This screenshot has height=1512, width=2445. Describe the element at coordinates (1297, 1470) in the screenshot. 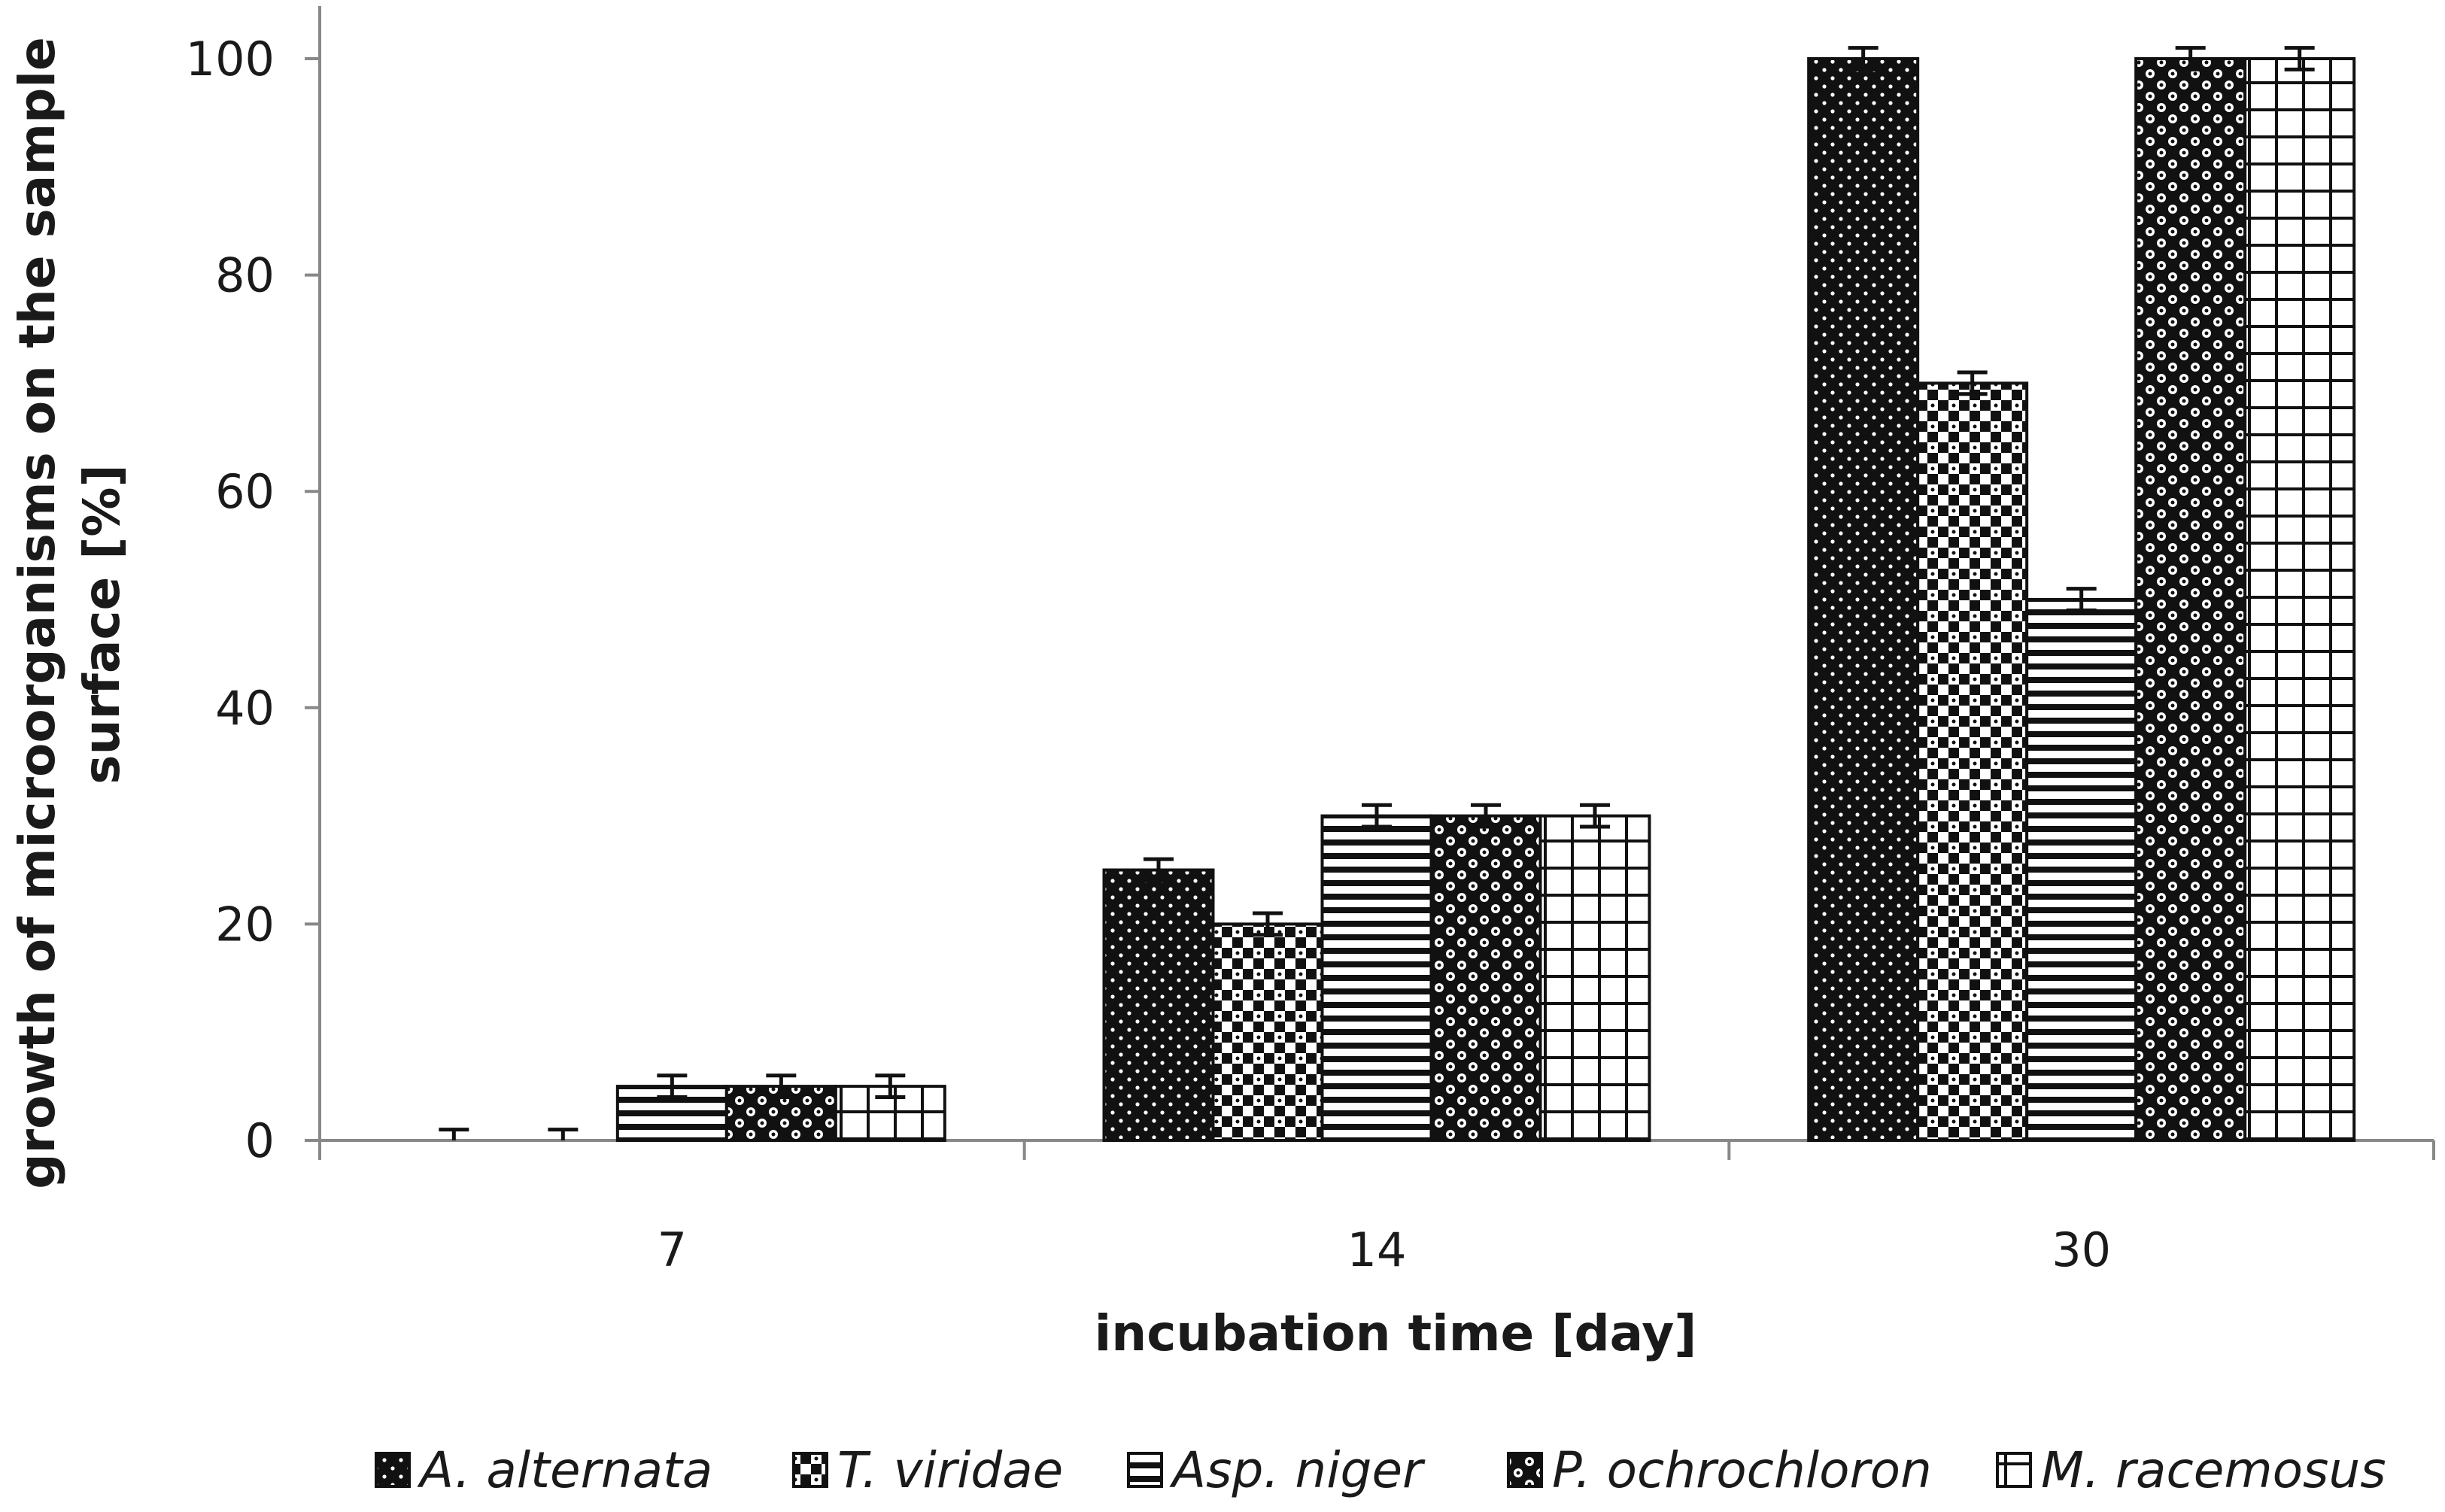

I see `legend-label: Asp. niger` at that location.